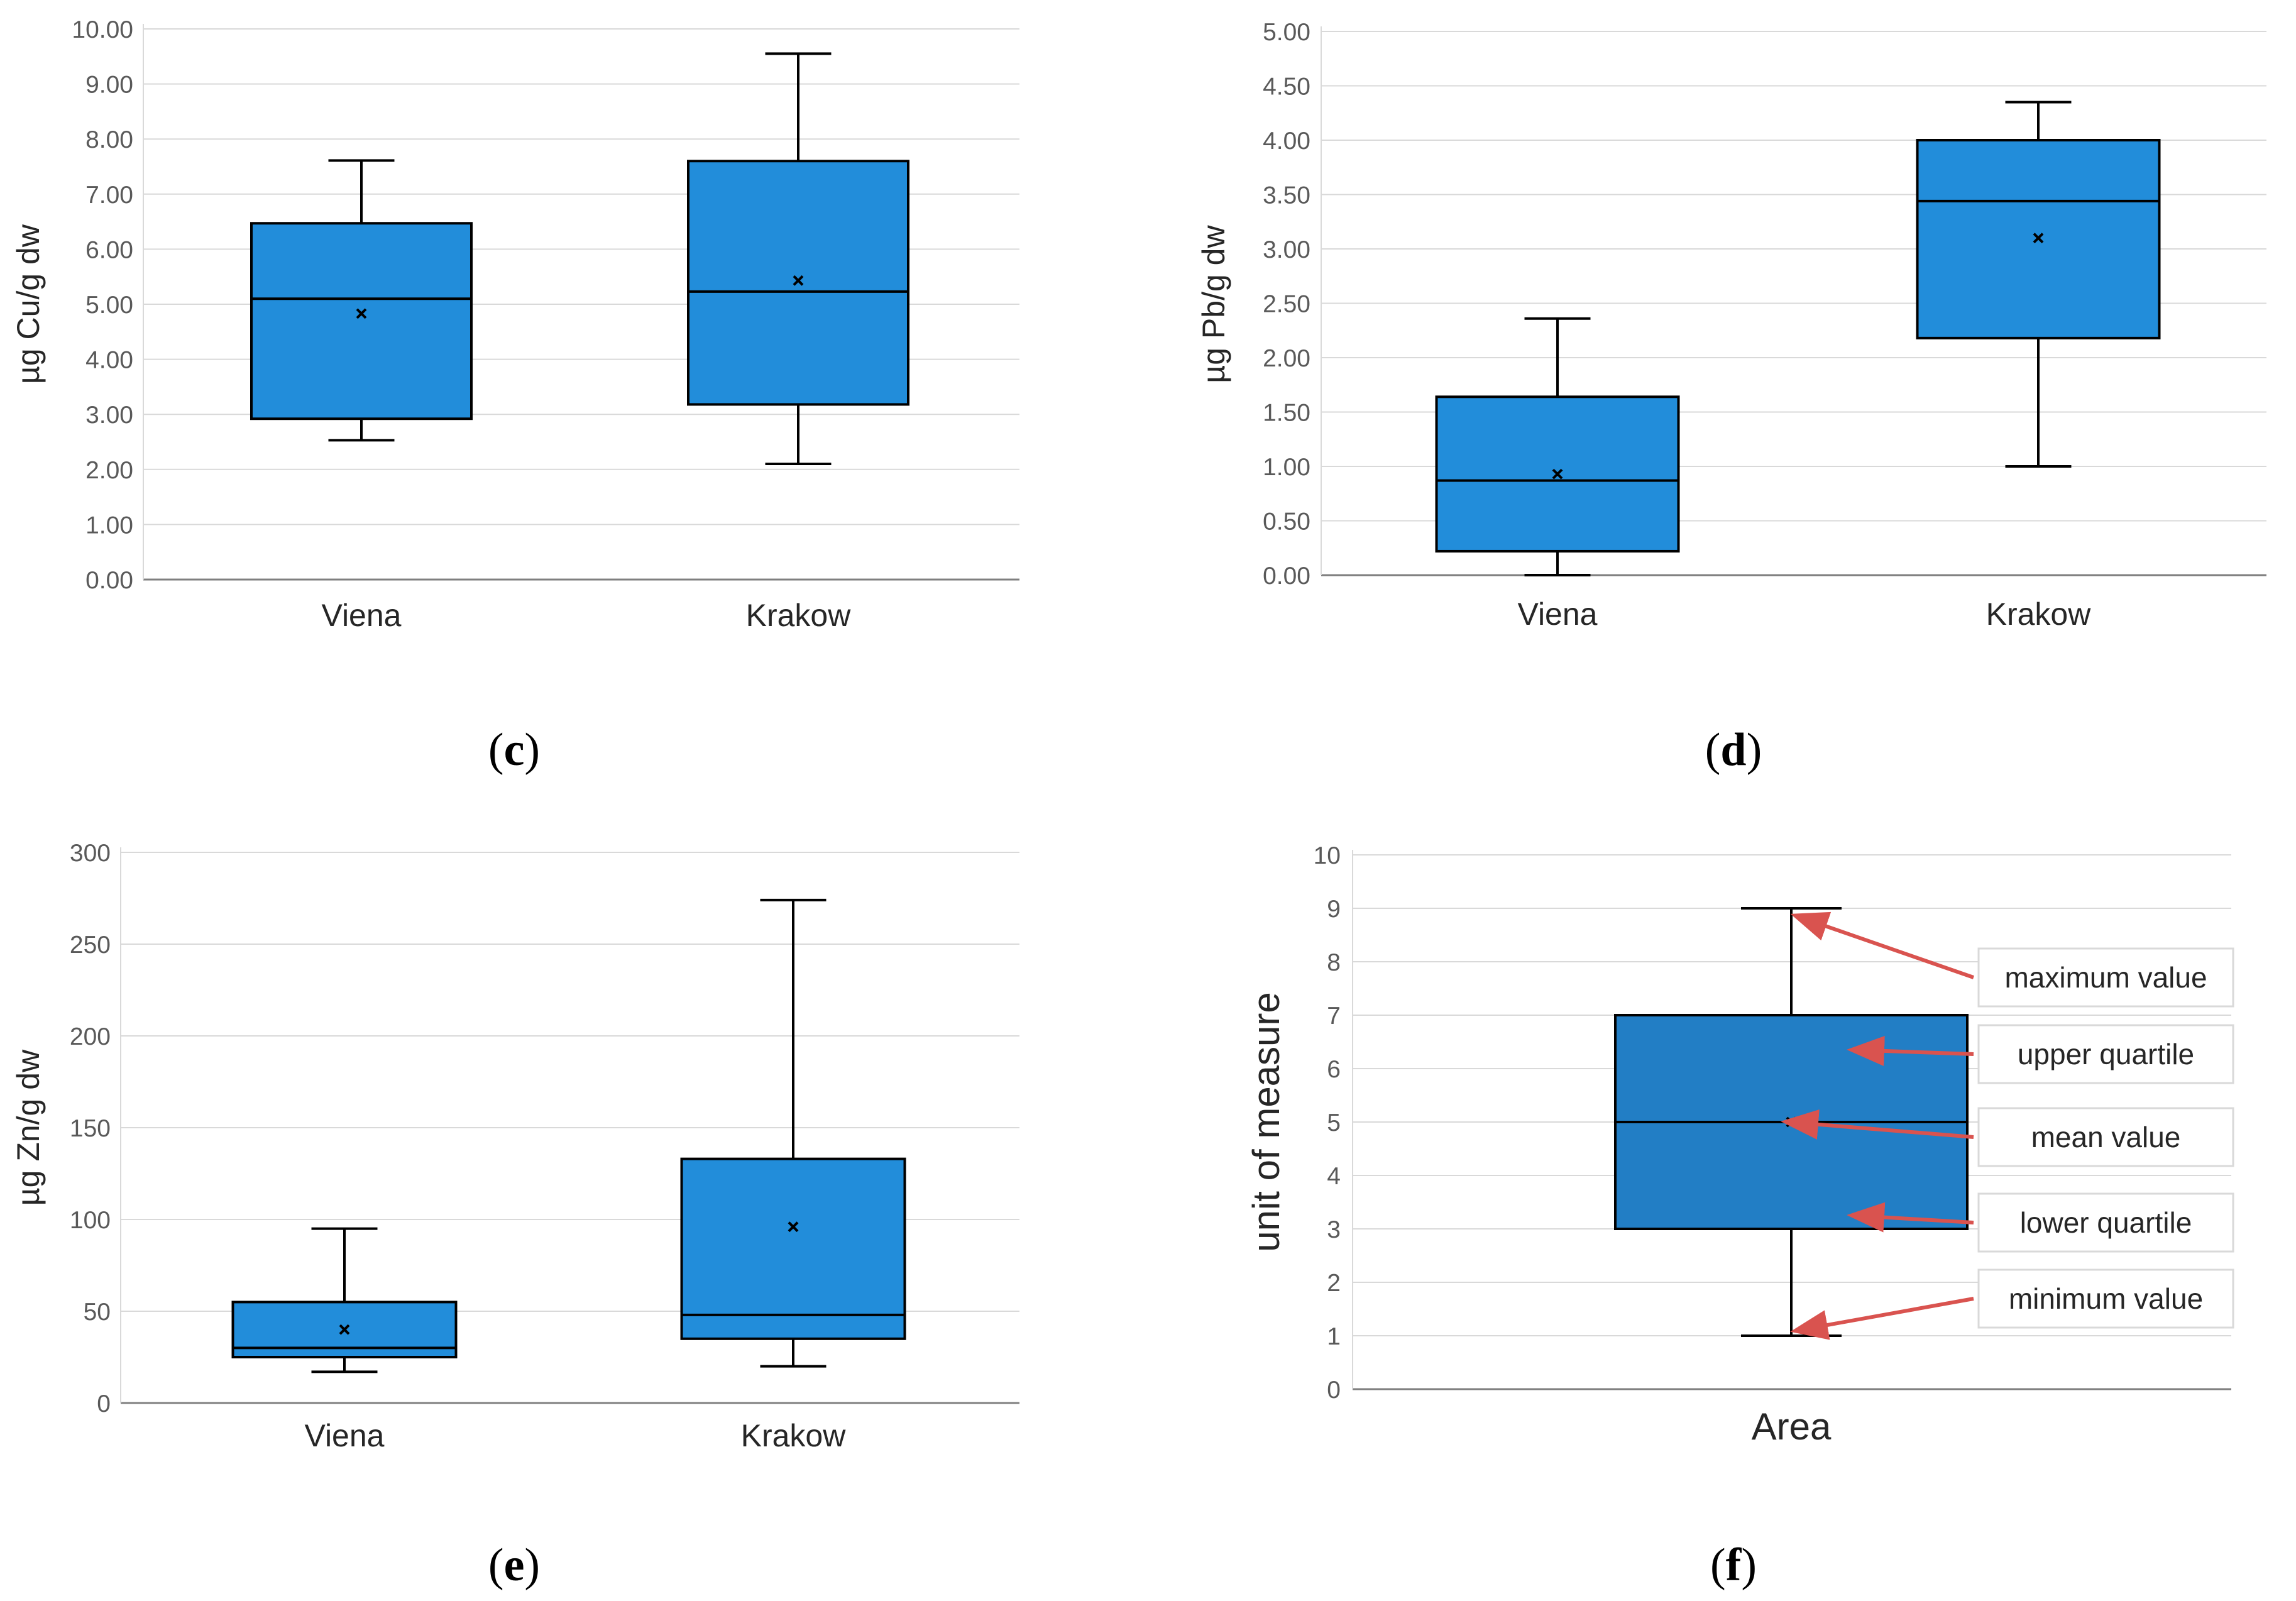 This screenshot has width=2296, height=1601. Describe the element at coordinates (90, 853) in the screenshot. I see `y-tick-label: 300` at that location.